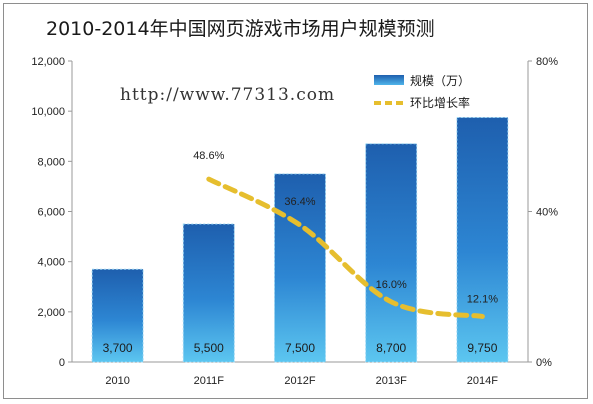  What do you see at coordinates (227, 95) in the screenshot?
I see `watermark-text: http://www.77313.com` at bounding box center [227, 95].